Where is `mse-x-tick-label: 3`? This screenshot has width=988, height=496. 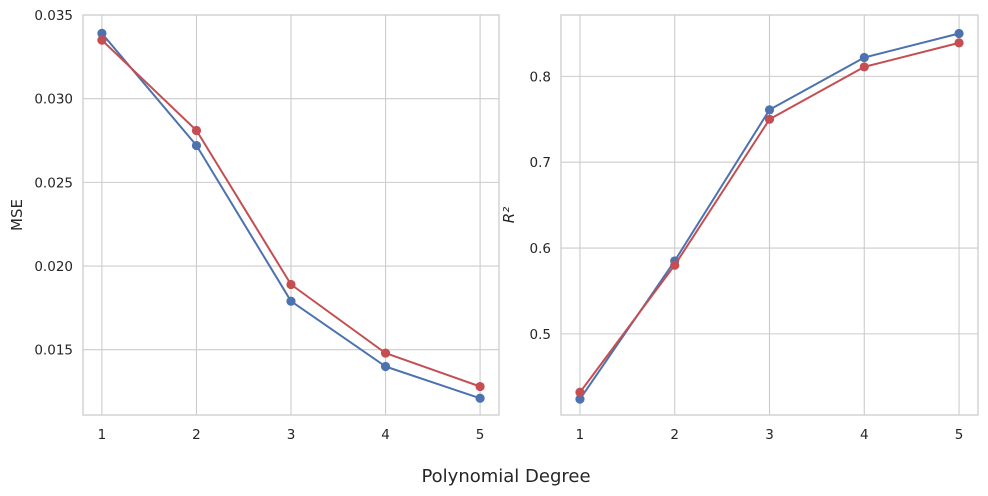
mse-x-tick-label: 3 is located at coordinates (291, 435).